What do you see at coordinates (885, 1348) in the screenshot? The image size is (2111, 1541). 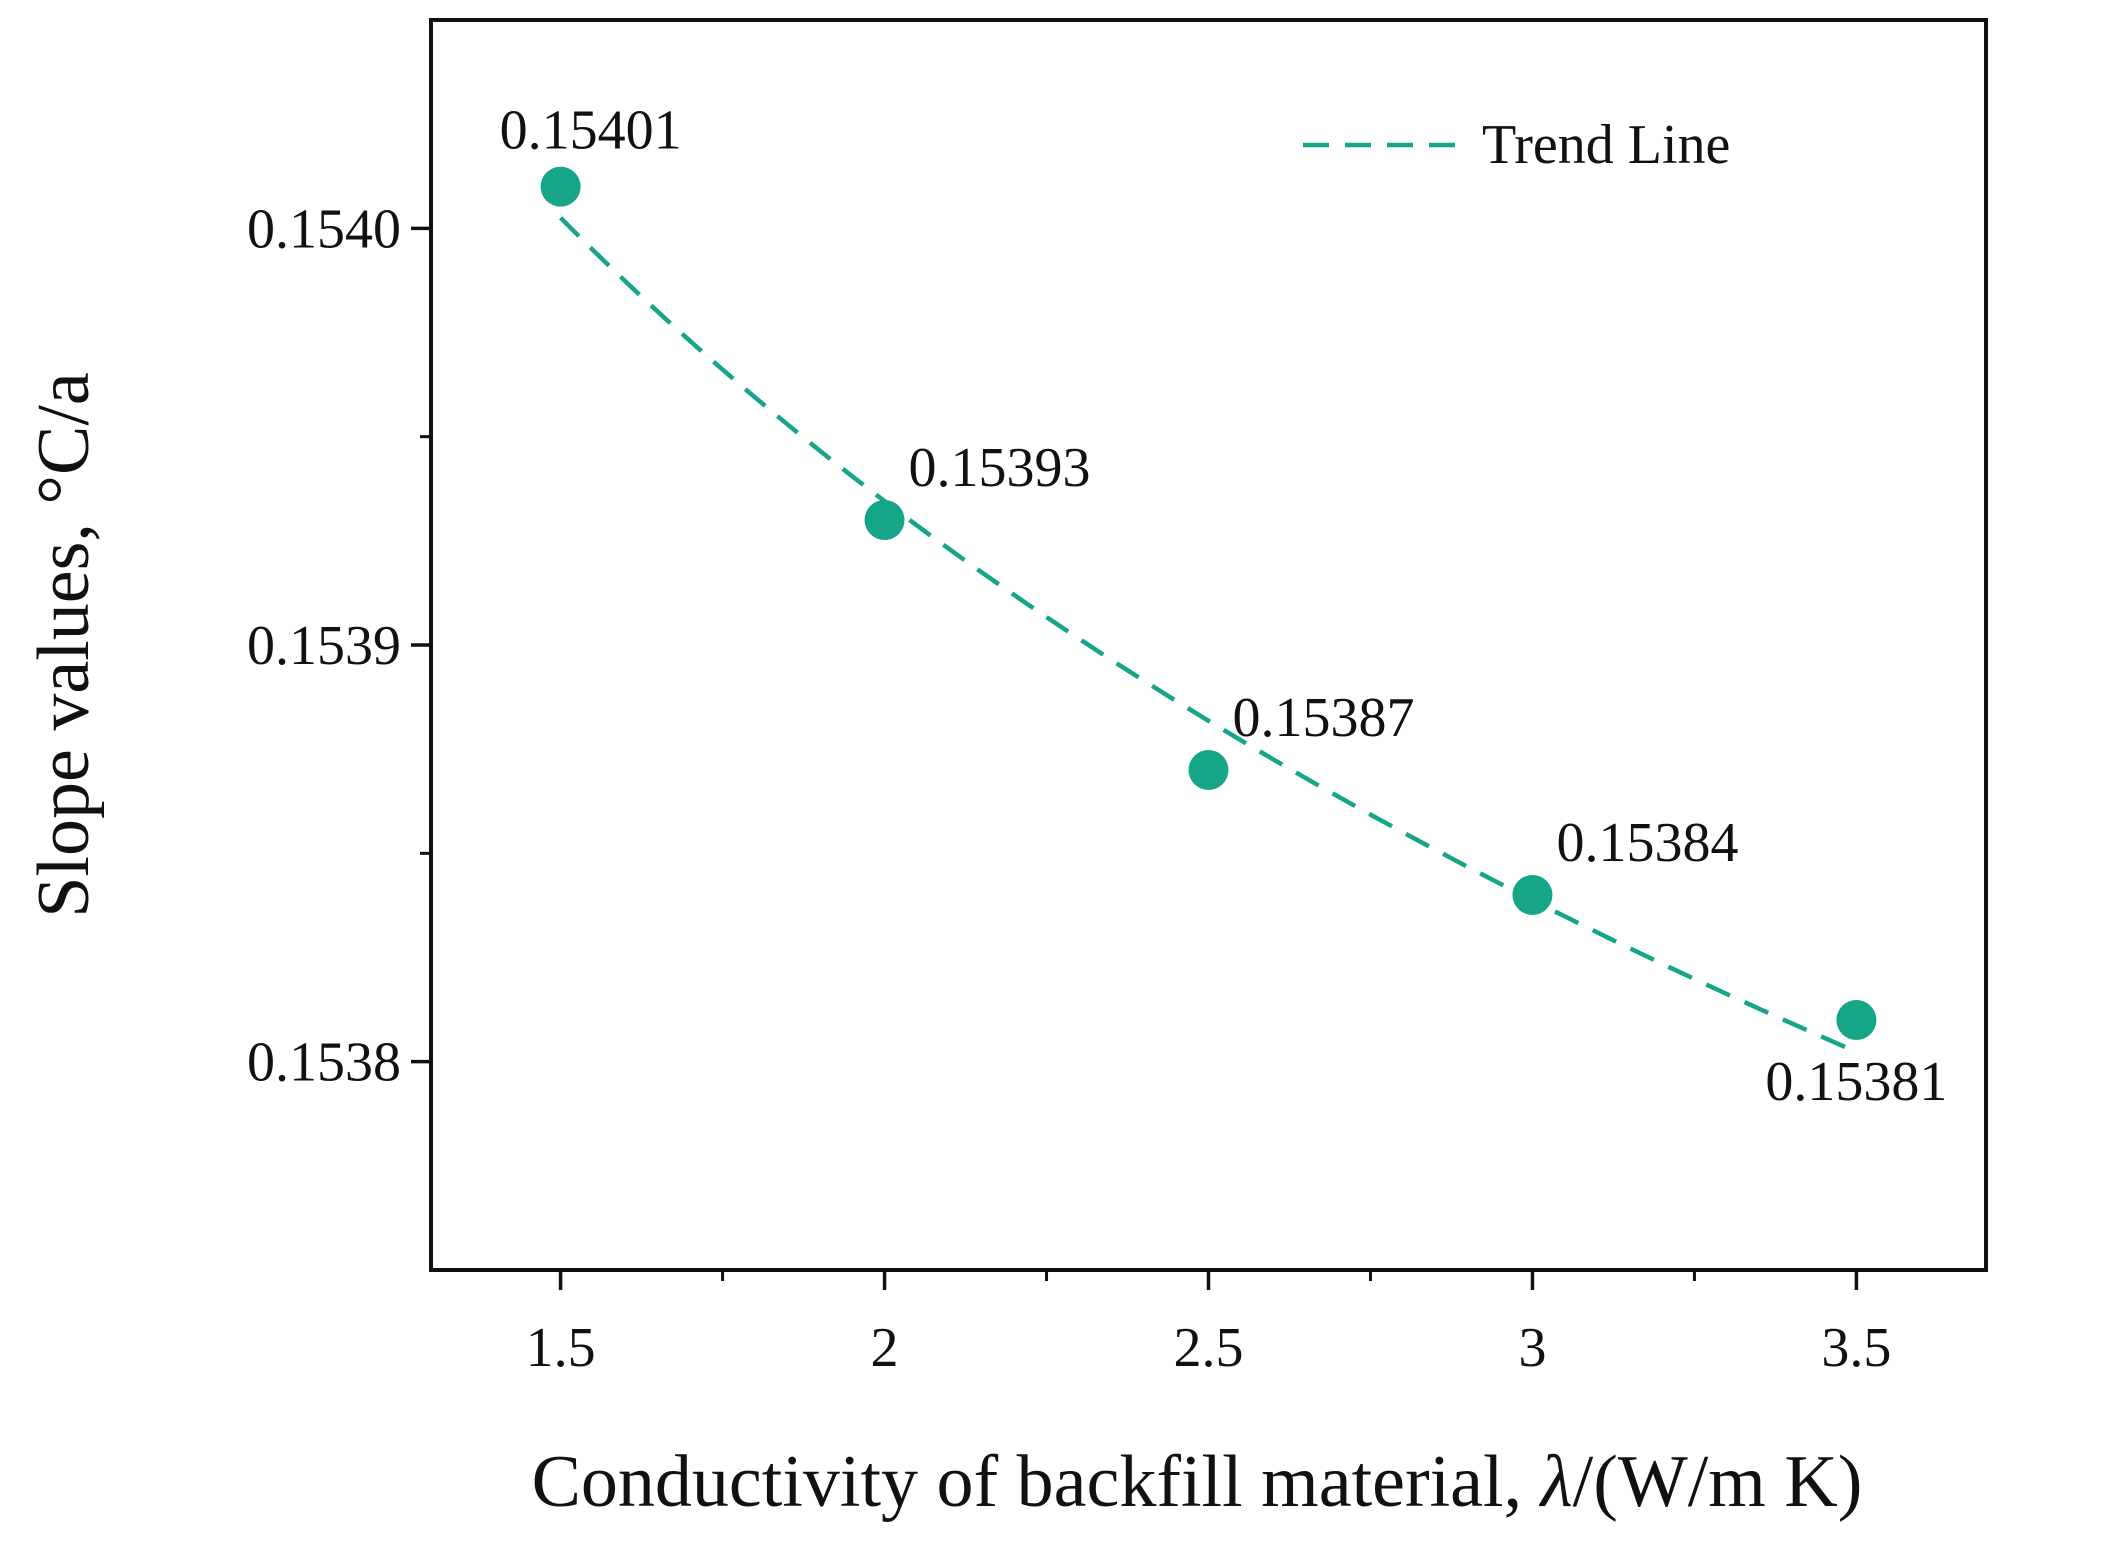 I see `x-tick-label: 2` at bounding box center [885, 1348].